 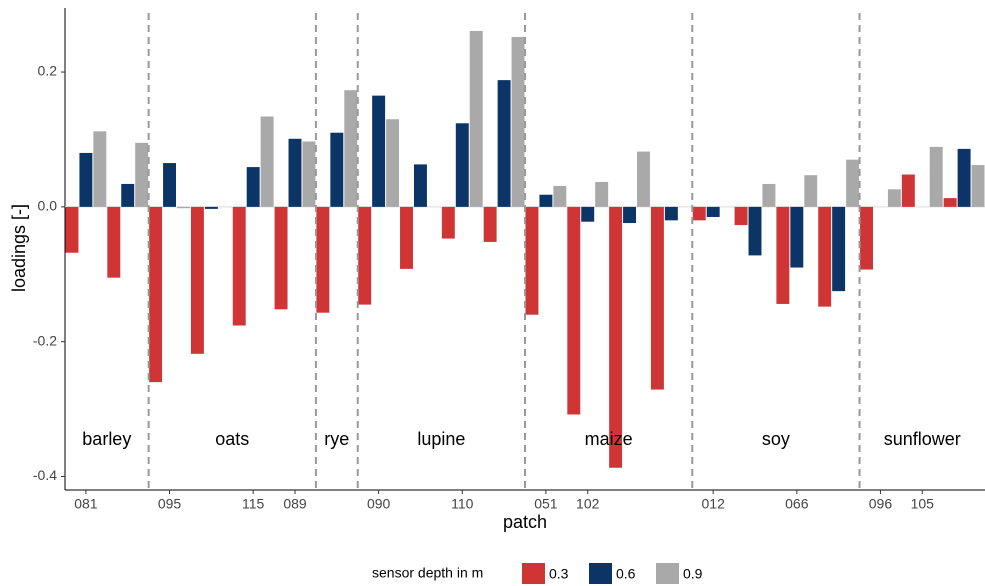 What do you see at coordinates (45, 475) in the screenshot?
I see `y-tick-label: -0.4` at bounding box center [45, 475].